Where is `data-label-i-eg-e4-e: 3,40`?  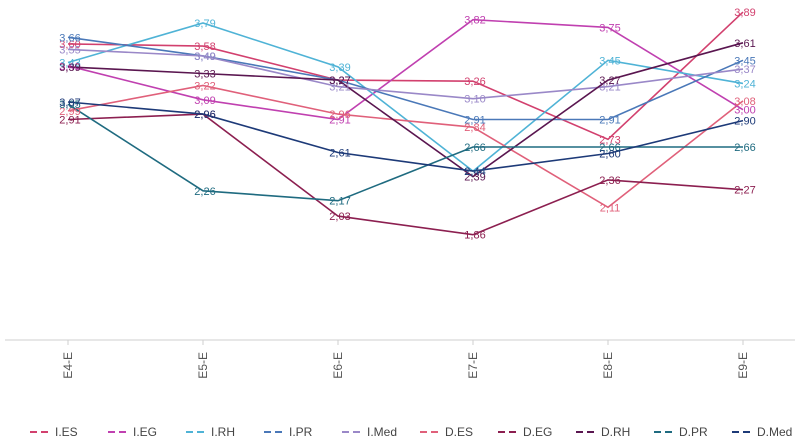
data-label-i-eg-e4-e: 3,40 is located at coordinates (69, 67).